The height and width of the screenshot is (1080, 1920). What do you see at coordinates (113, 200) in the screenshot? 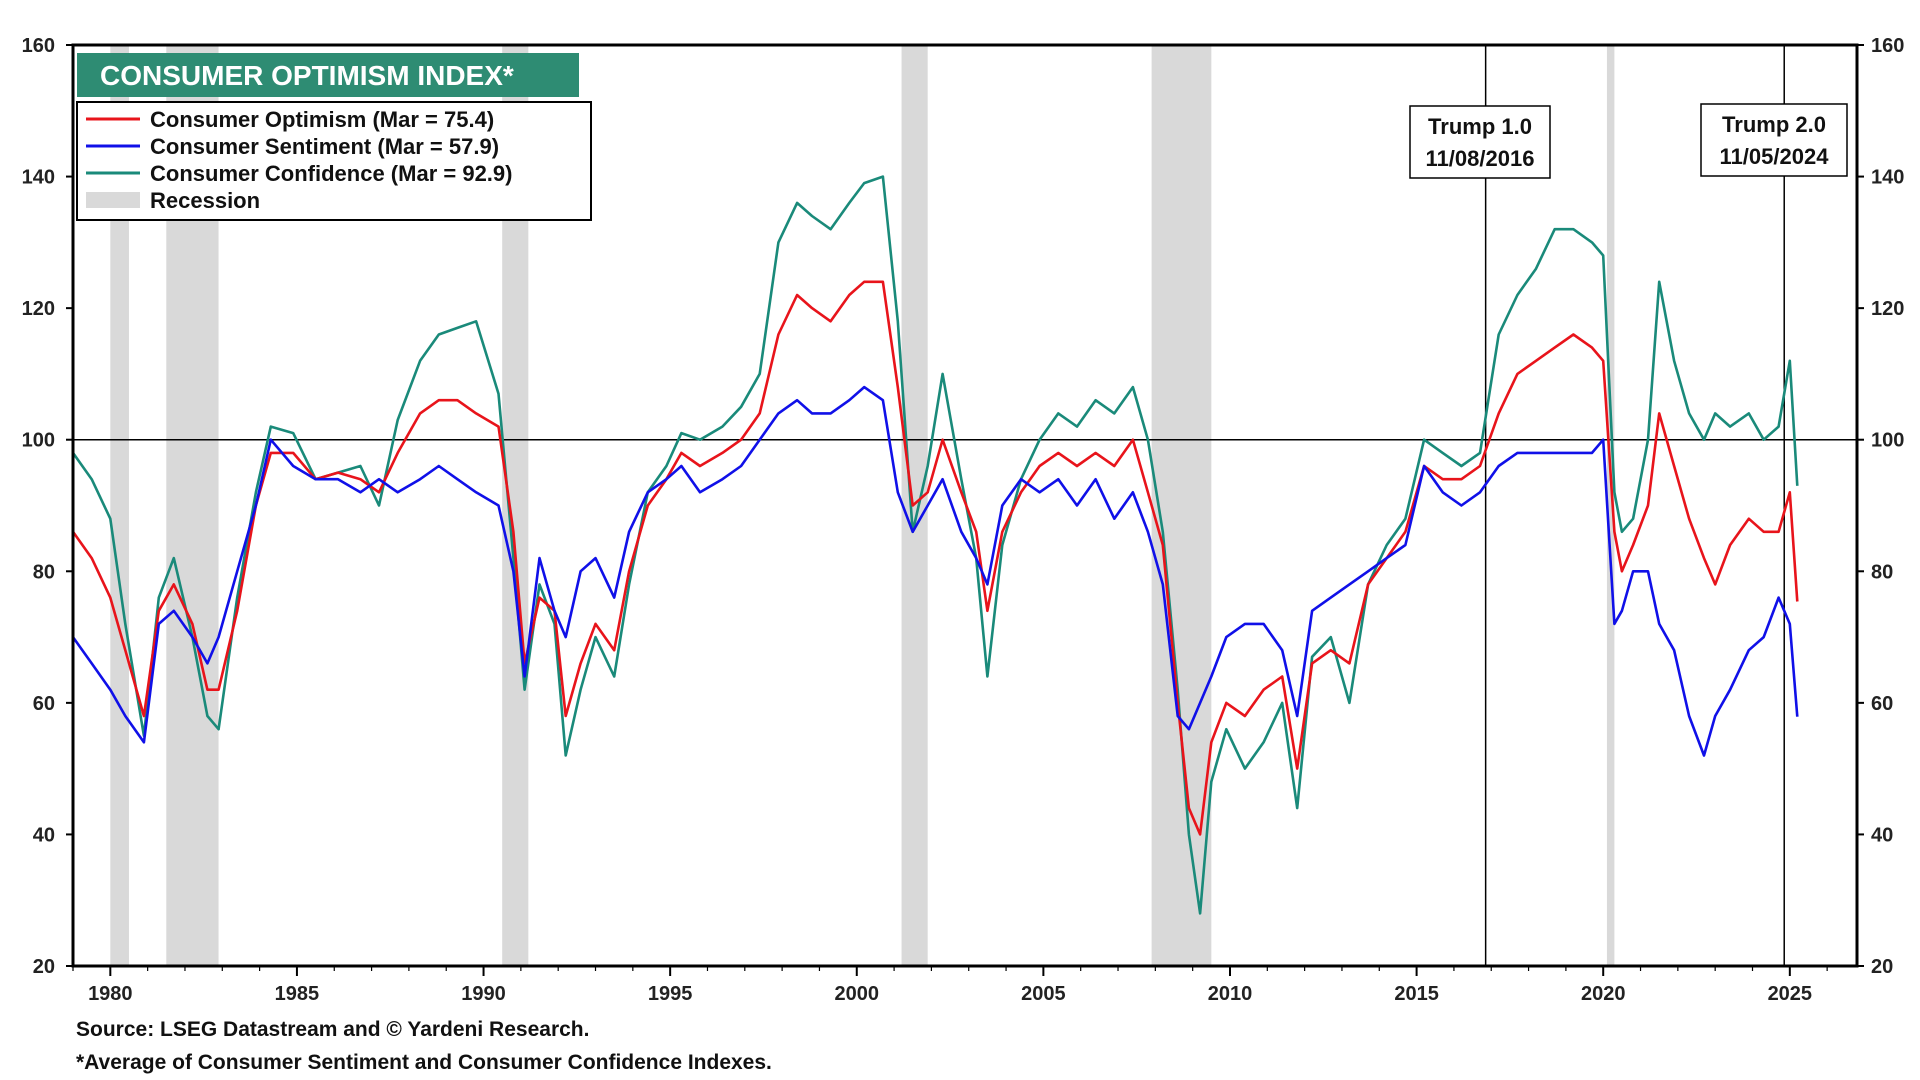
I see `legend-swatch-recession` at bounding box center [113, 200].